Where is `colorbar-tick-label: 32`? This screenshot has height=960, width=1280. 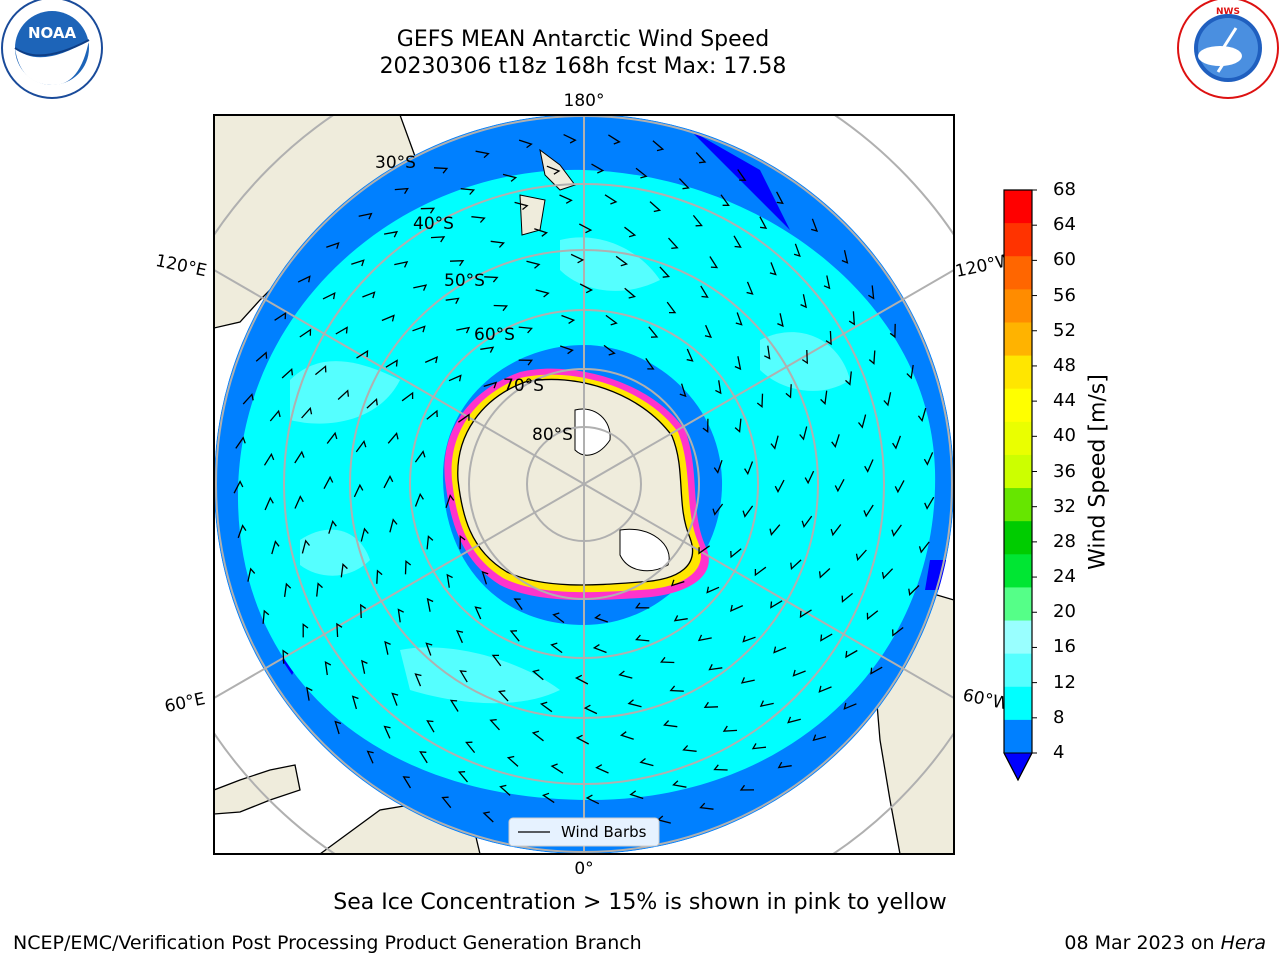 colorbar-tick-label: 32 is located at coordinates (1064, 506).